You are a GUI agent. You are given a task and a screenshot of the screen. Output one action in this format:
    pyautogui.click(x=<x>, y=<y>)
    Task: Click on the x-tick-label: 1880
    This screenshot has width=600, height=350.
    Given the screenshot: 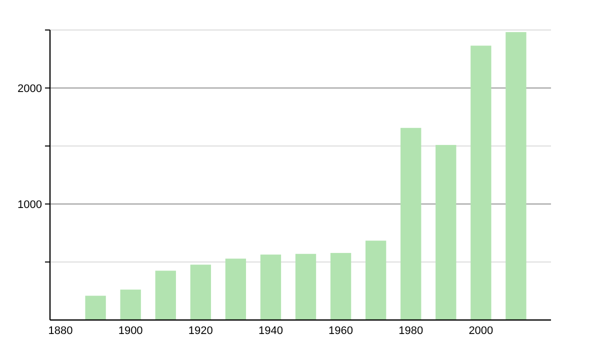 What is the action you would take?
    pyautogui.click(x=60, y=331)
    